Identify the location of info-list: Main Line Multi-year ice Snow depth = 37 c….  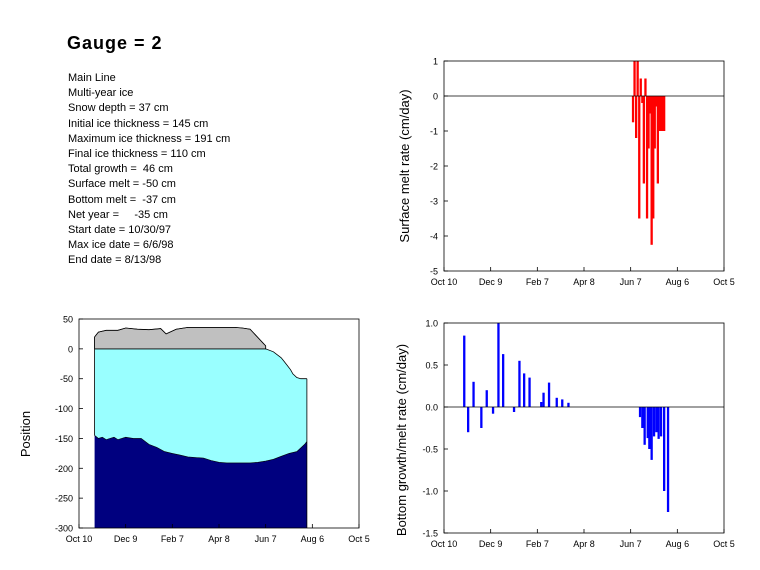
(149, 170).